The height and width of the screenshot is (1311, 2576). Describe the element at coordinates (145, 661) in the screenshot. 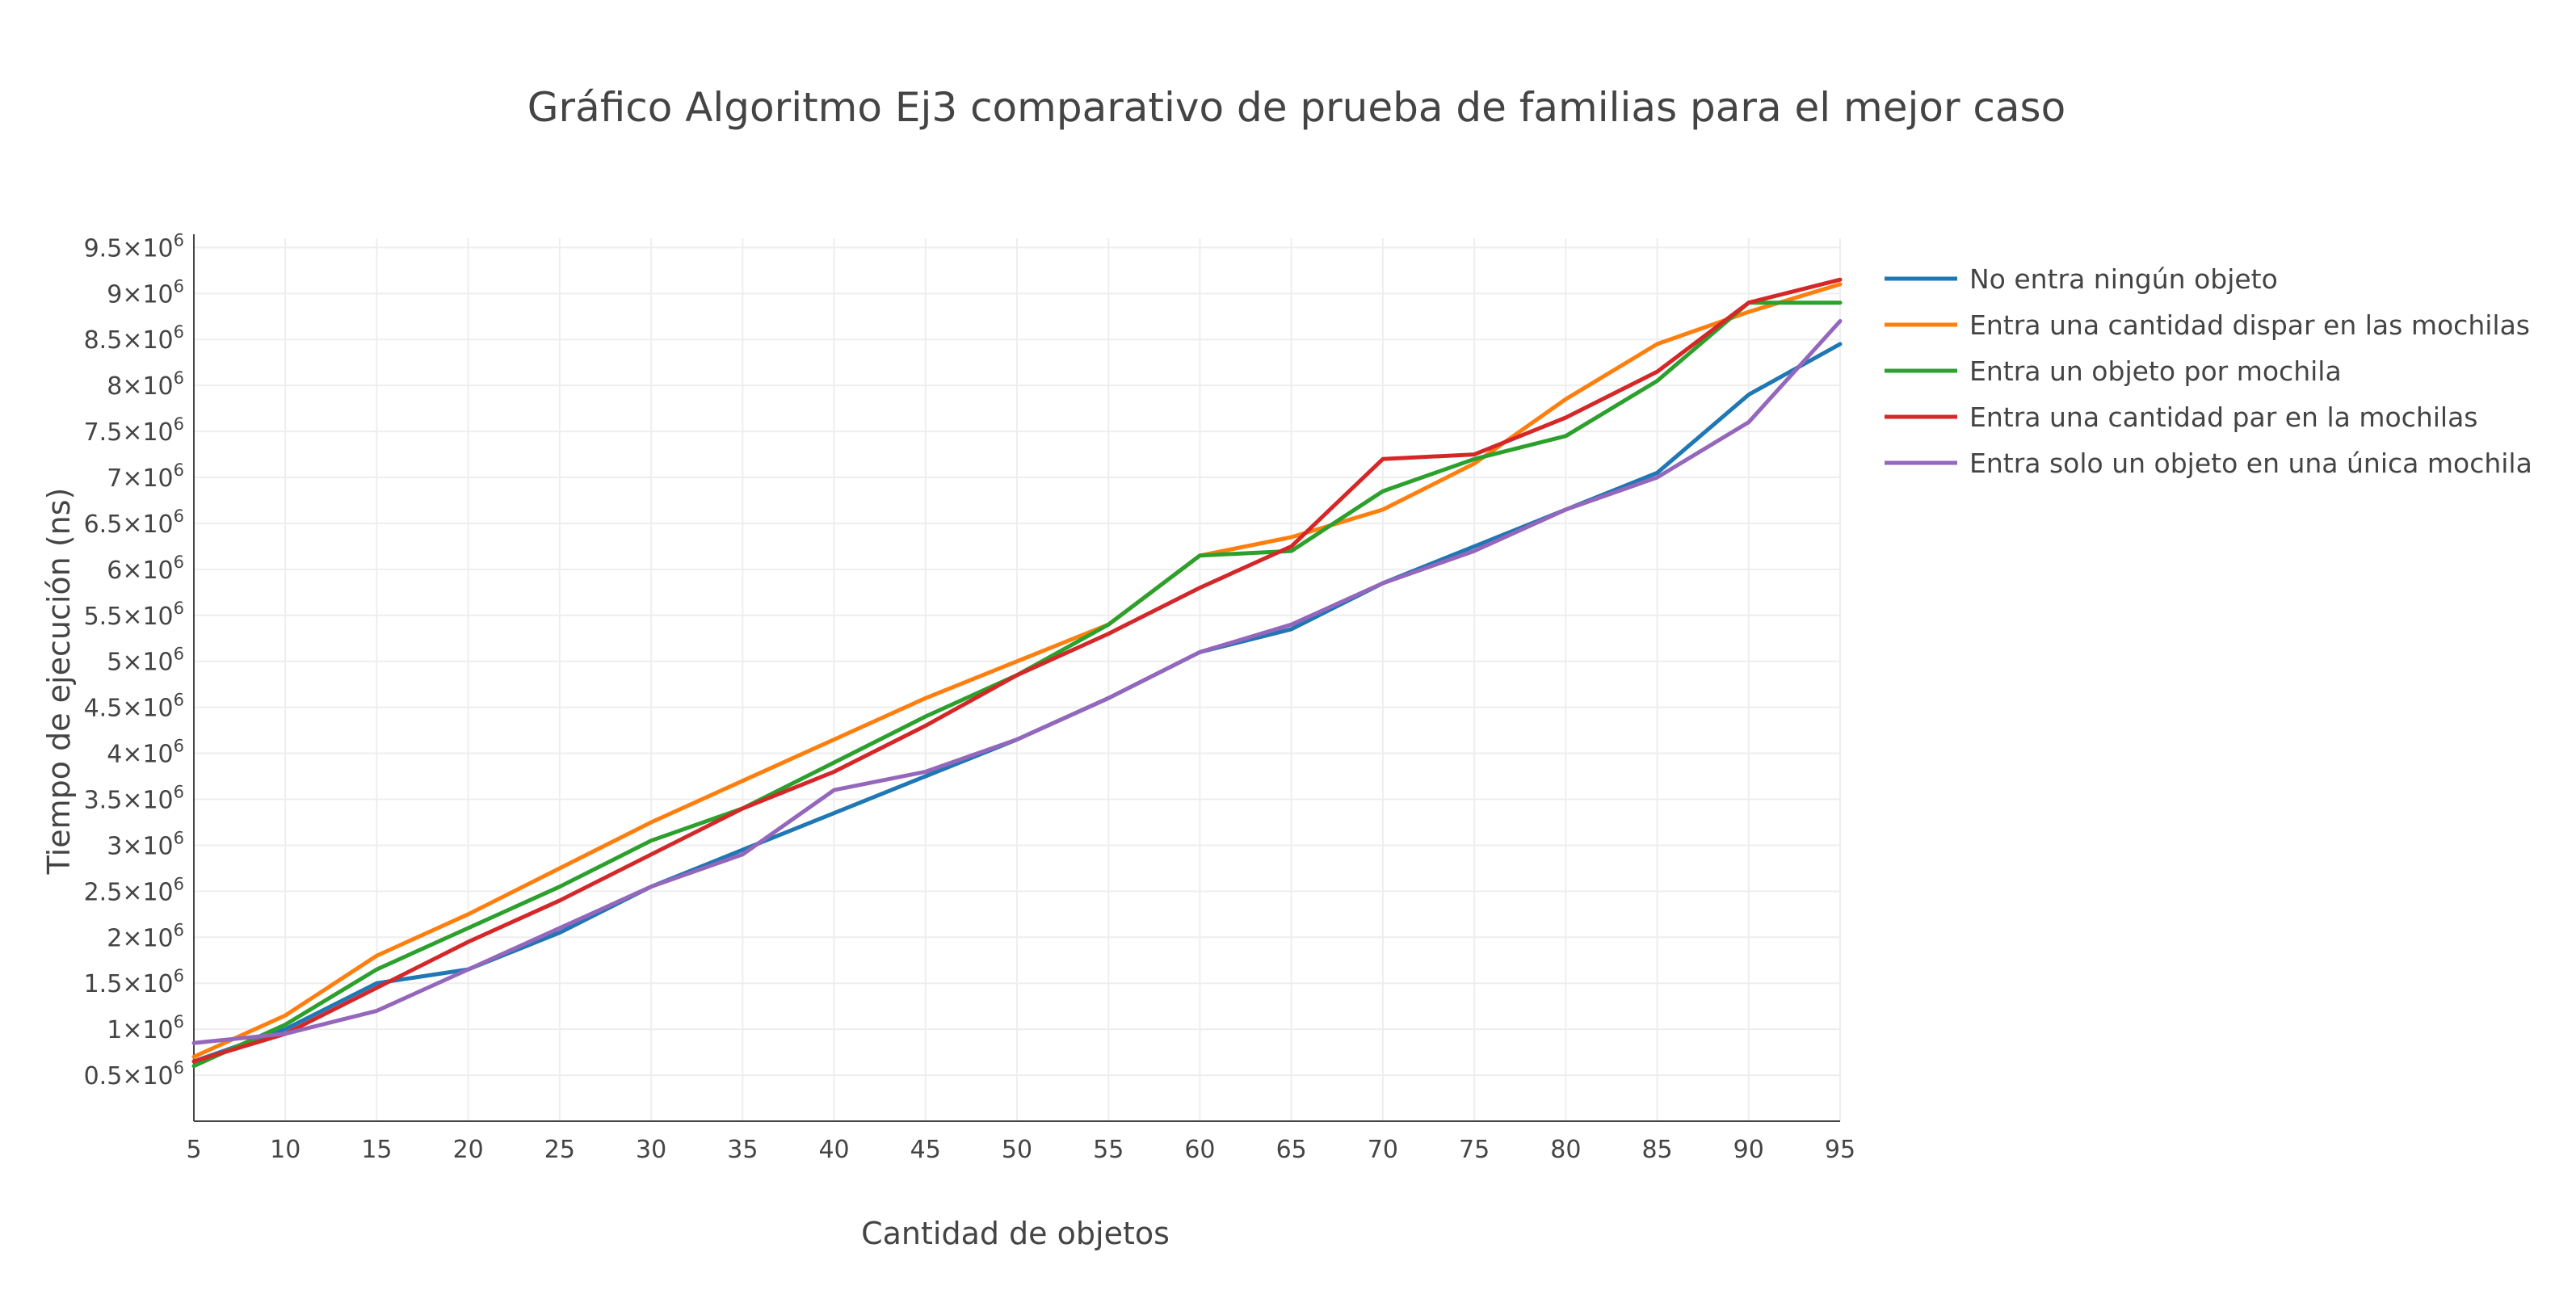

I see `y-tick-label: 5×10⁶` at that location.